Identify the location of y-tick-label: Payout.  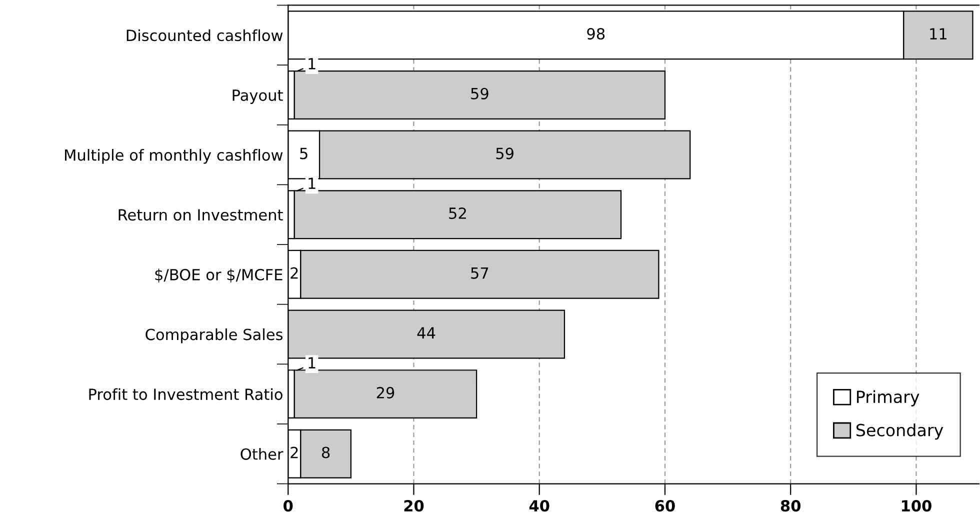
(257, 97).